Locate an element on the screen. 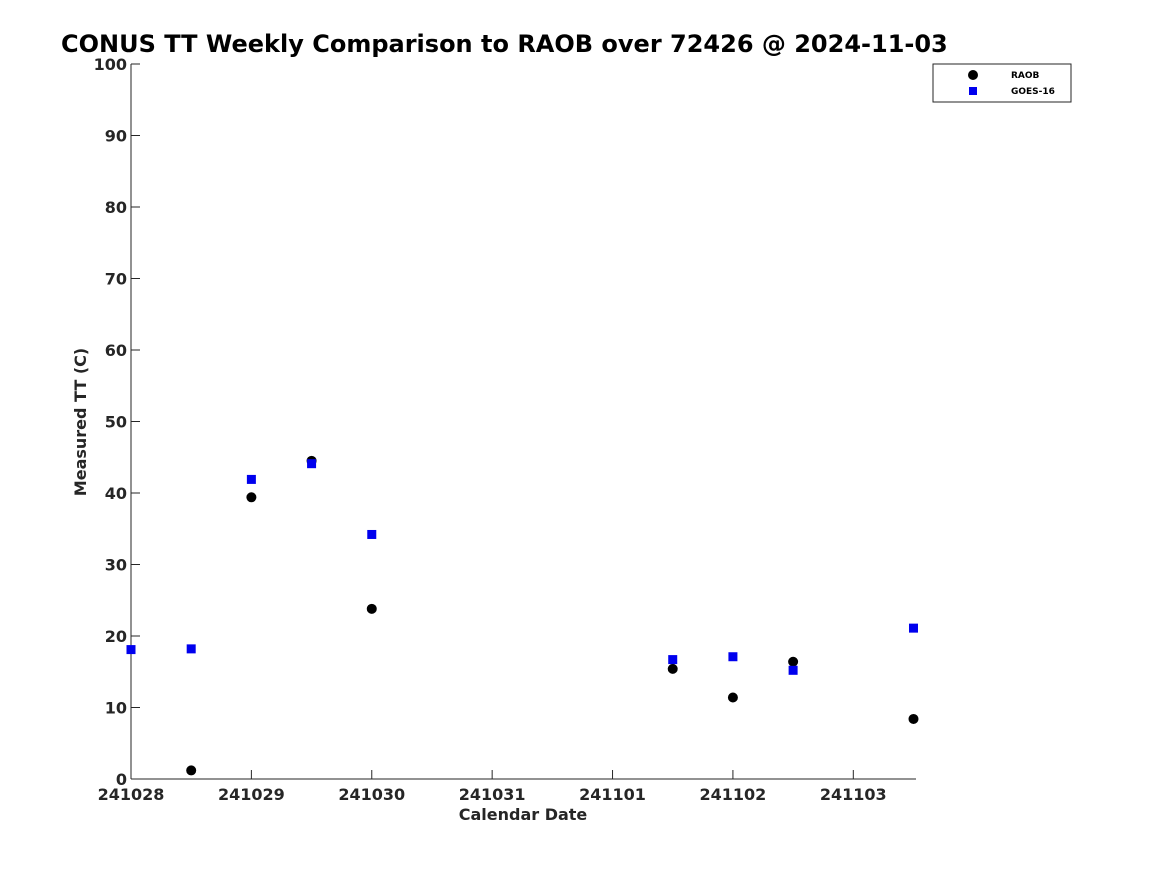 This screenshot has height=875, width=1167. y-tick-label: 30 is located at coordinates (116, 565).